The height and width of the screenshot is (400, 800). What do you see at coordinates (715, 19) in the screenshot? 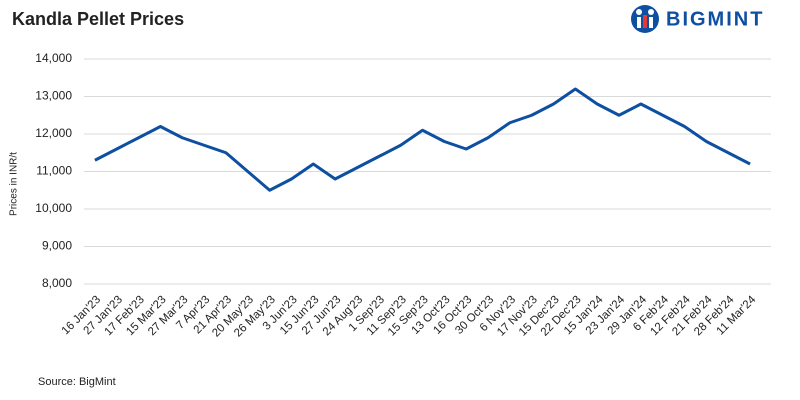
I see `brand: BIGMINT` at bounding box center [715, 19].